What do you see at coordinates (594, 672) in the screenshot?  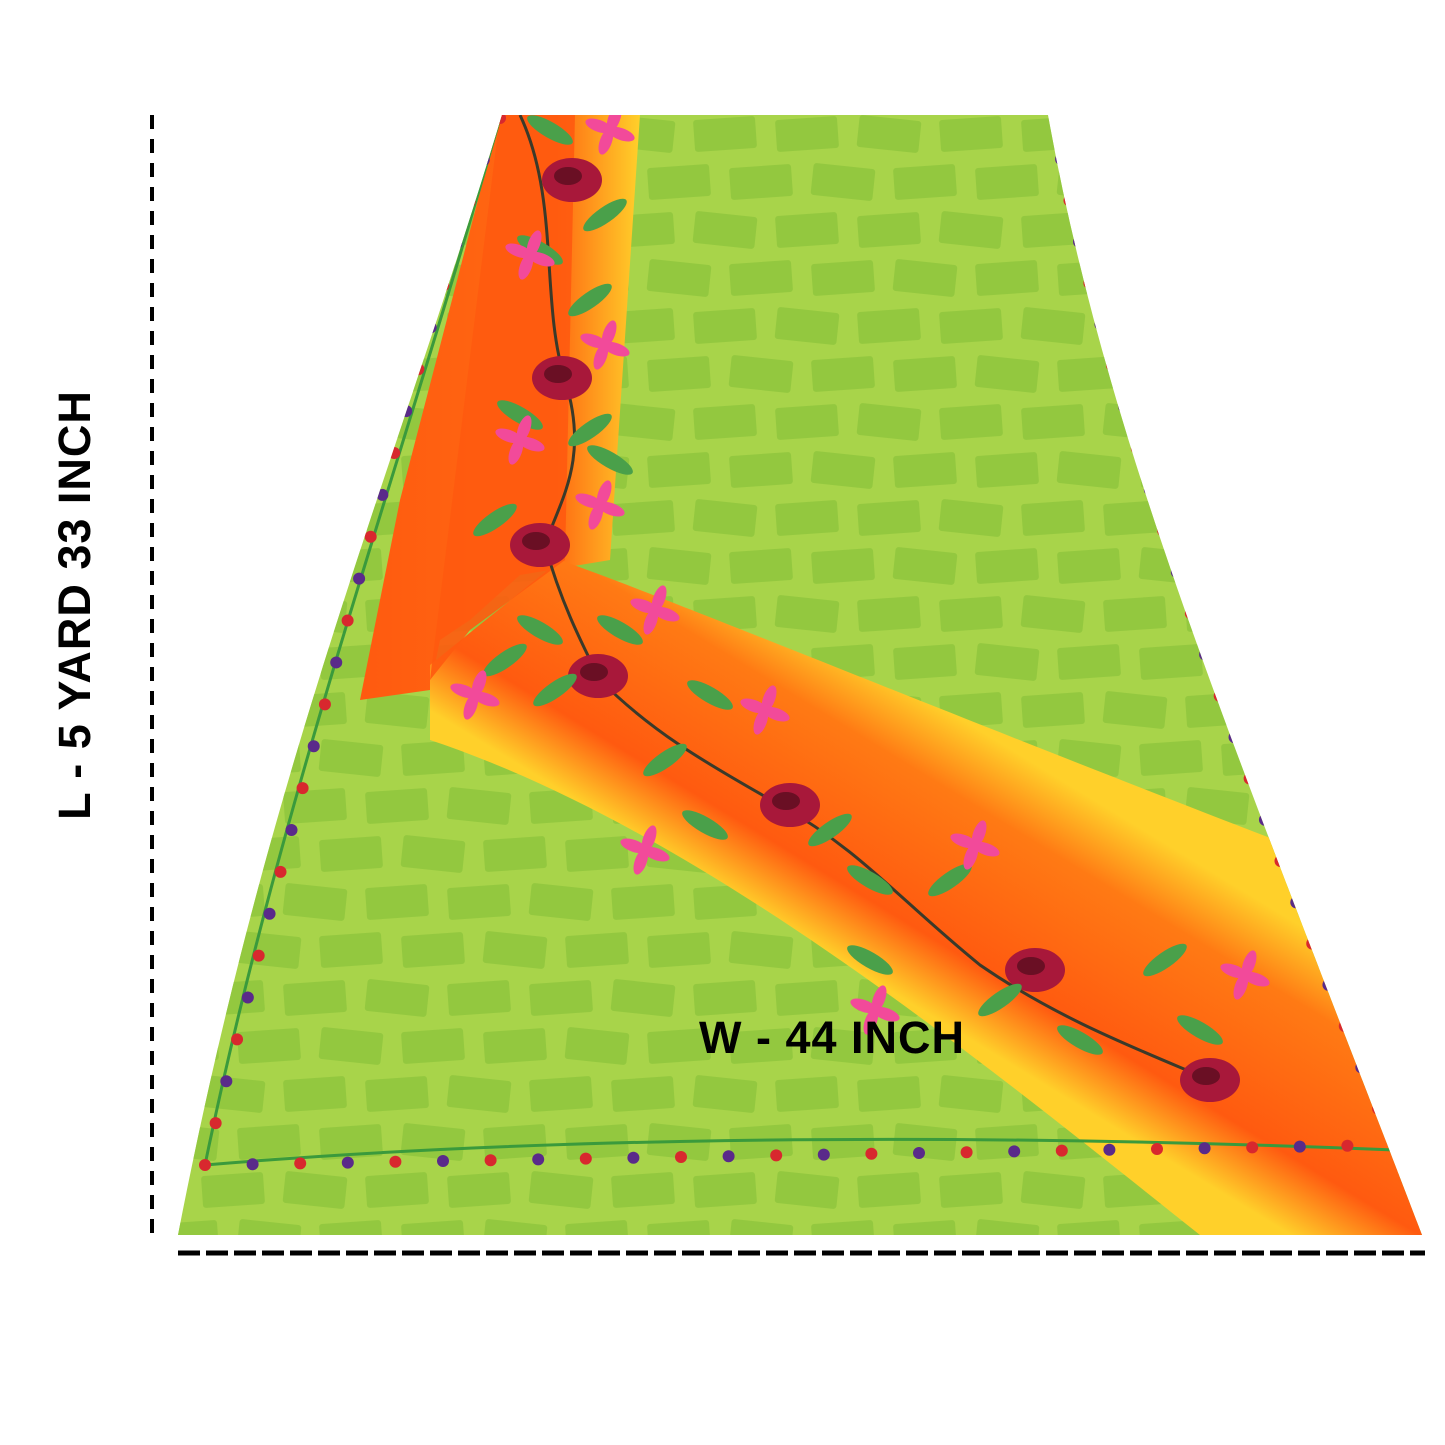 I see `rose-center` at bounding box center [594, 672].